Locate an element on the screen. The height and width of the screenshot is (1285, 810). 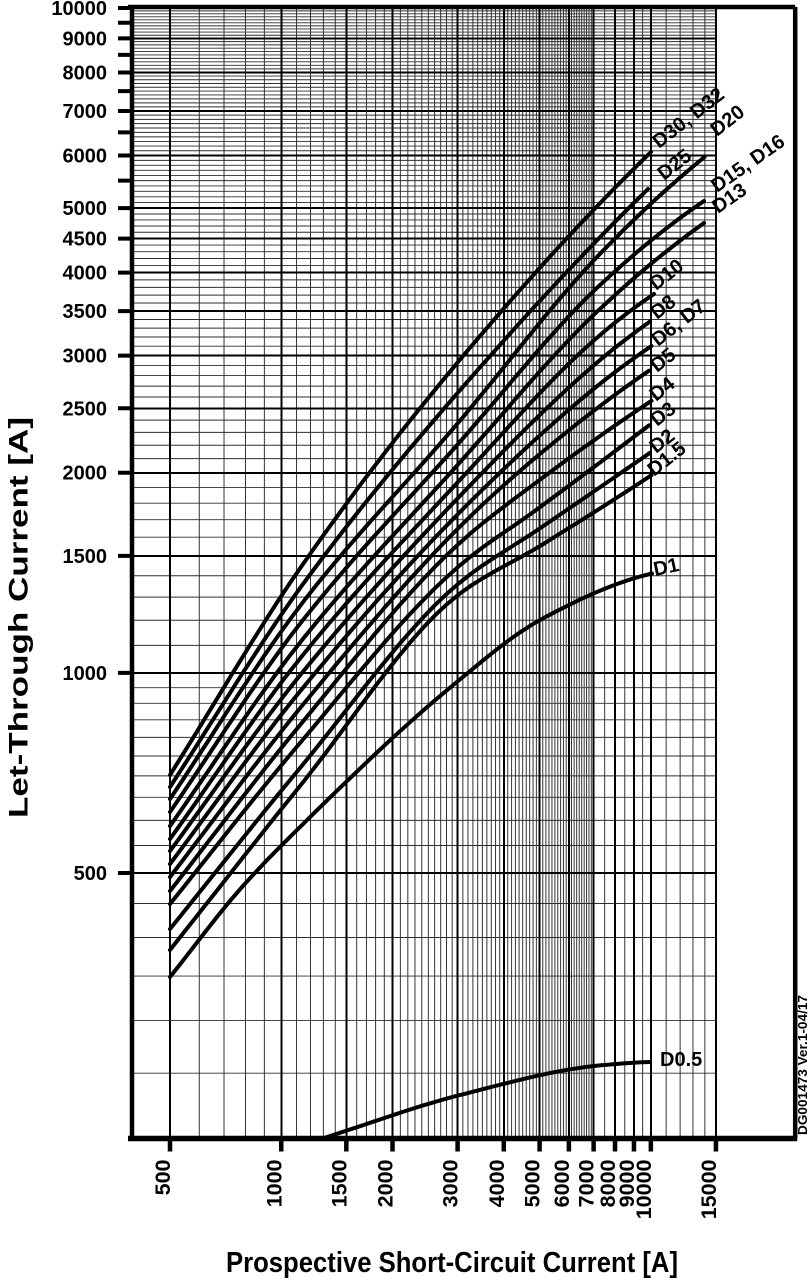
svg-text:Prospective Short-Circuit Curr: Prospective Short-Circuit Current [A] is located at coordinates (452, 1263).